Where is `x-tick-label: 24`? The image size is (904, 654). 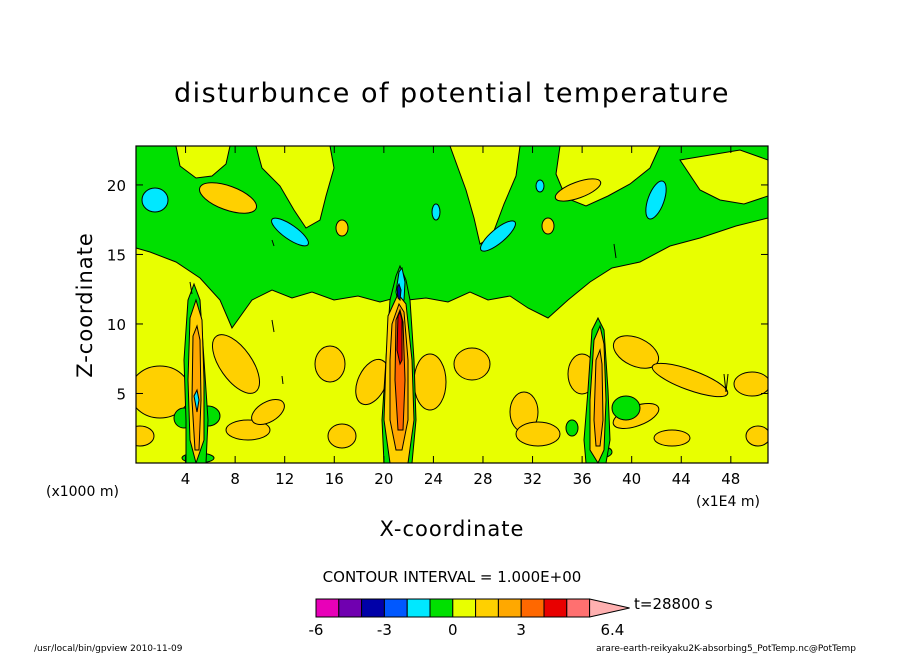 x-tick-label: 24 is located at coordinates (433, 479).